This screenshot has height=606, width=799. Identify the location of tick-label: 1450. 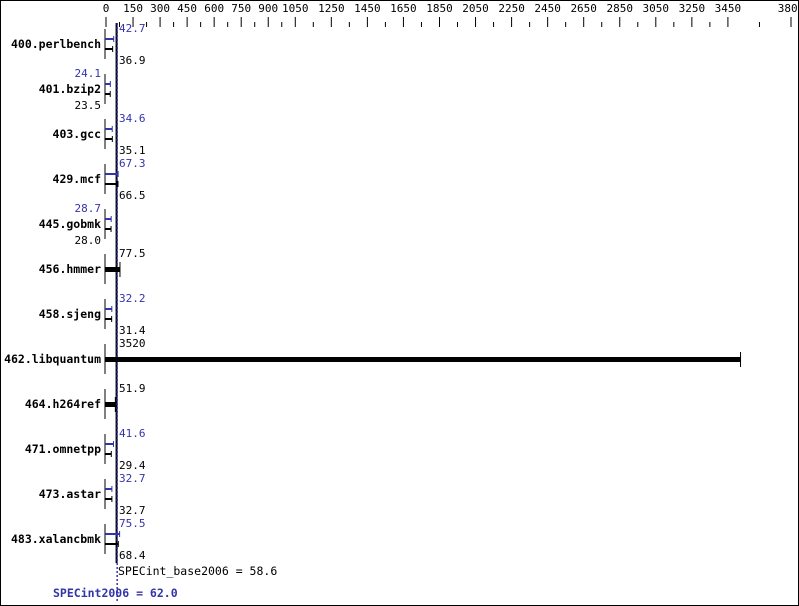
(367, 8).